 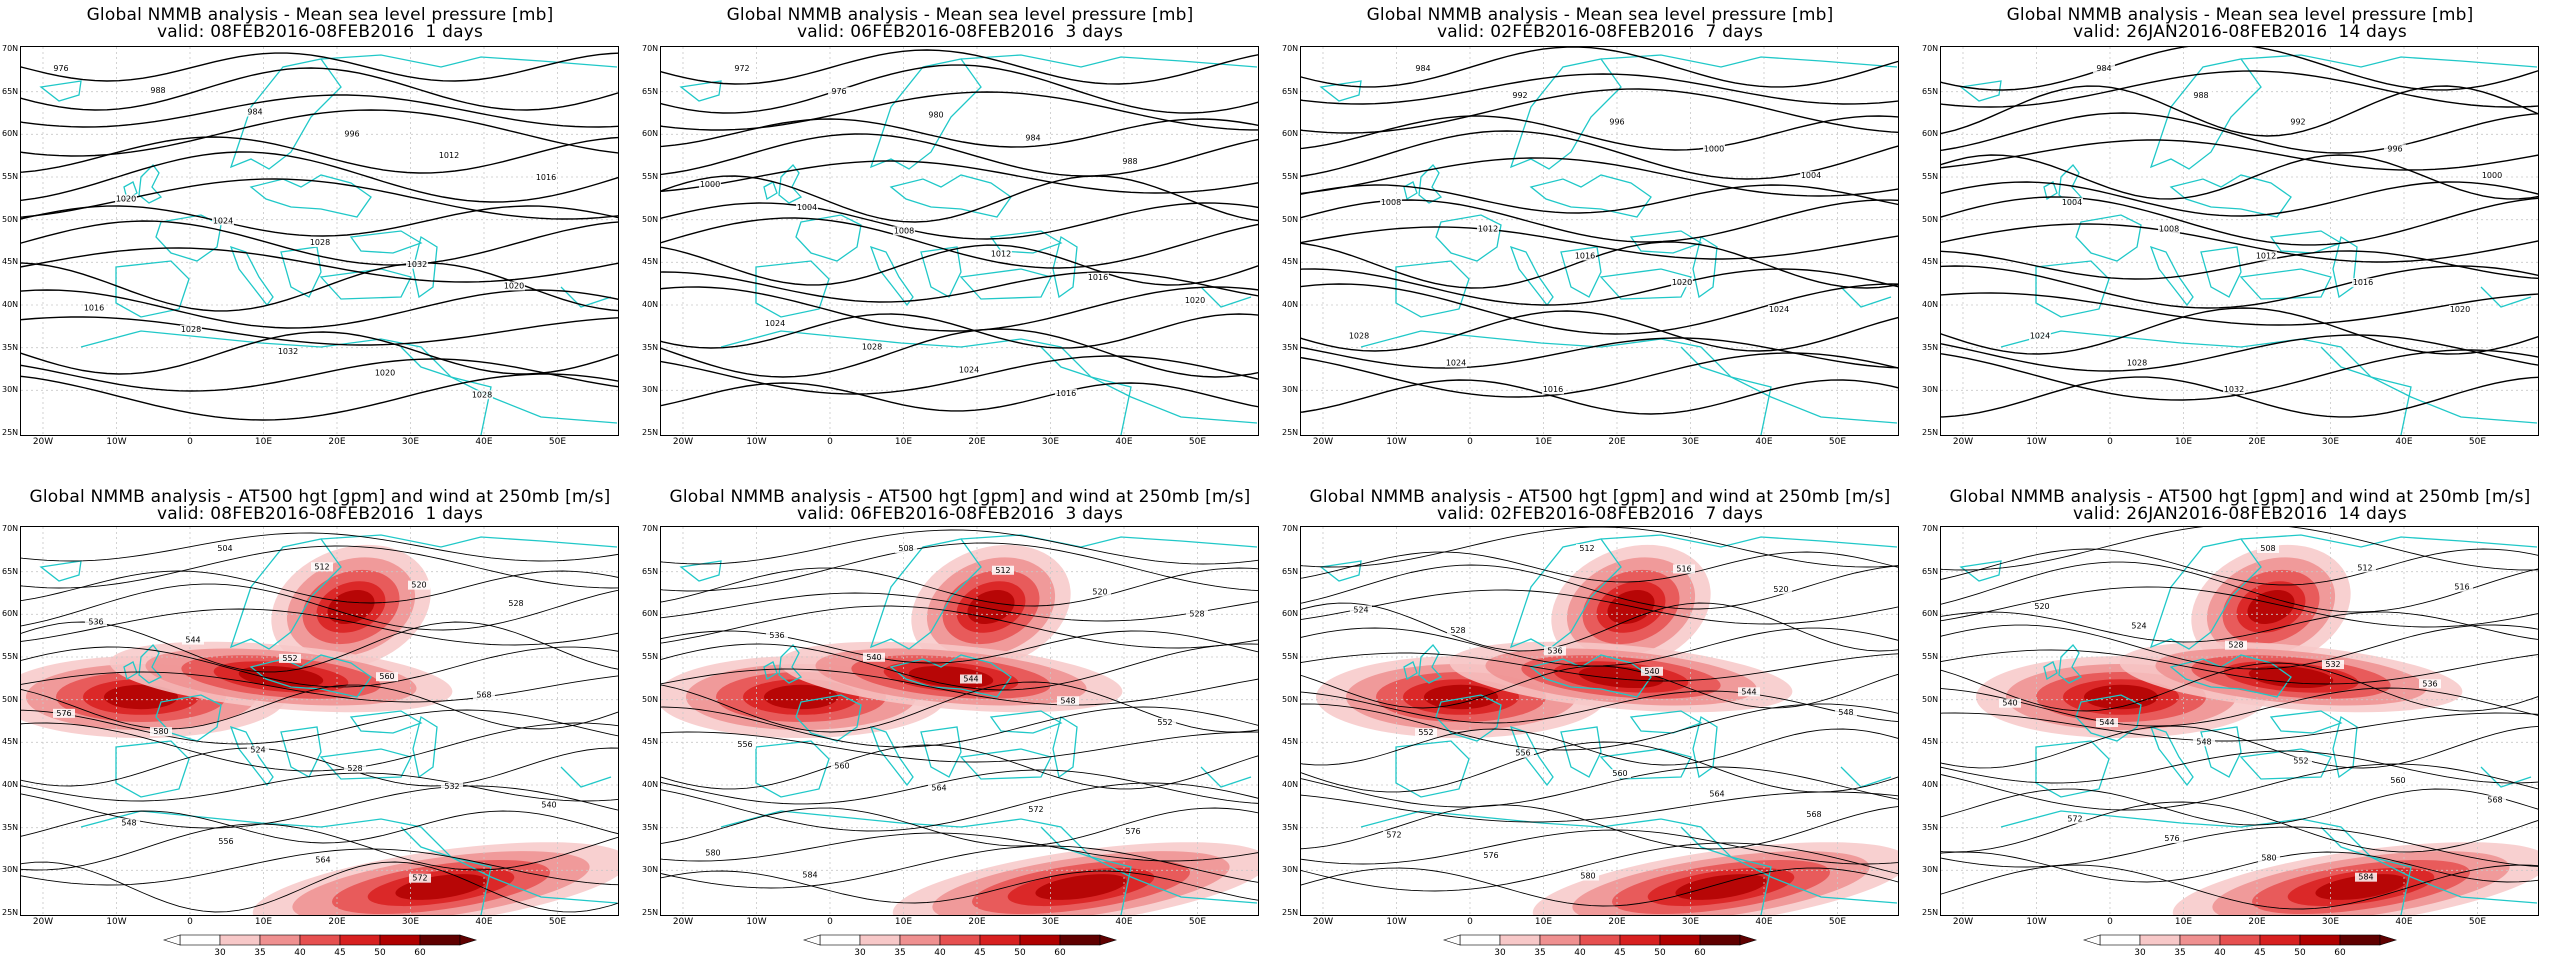 What do you see at coordinates (2257, 922) in the screenshot?
I see `longitude-tick-label: 20E` at bounding box center [2257, 922].